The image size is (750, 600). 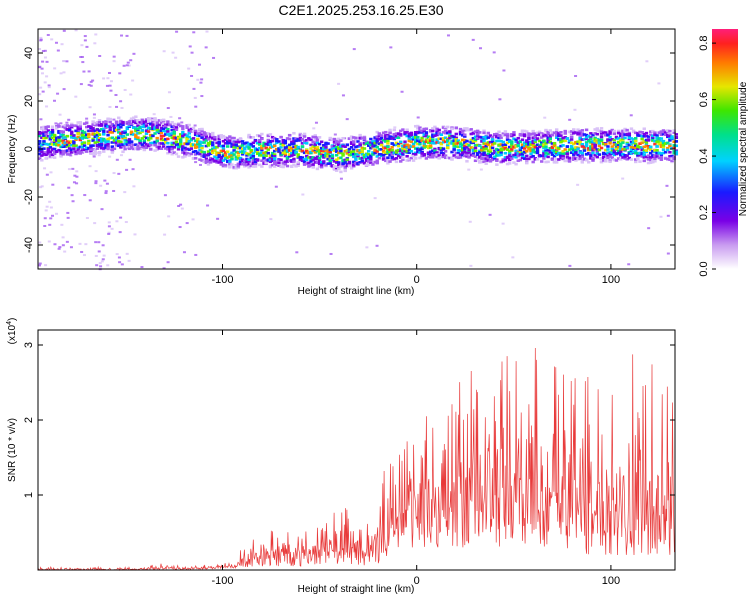 What do you see at coordinates (611, 581) in the screenshot?
I see `snr-x-tick-label: 100` at bounding box center [611, 581].